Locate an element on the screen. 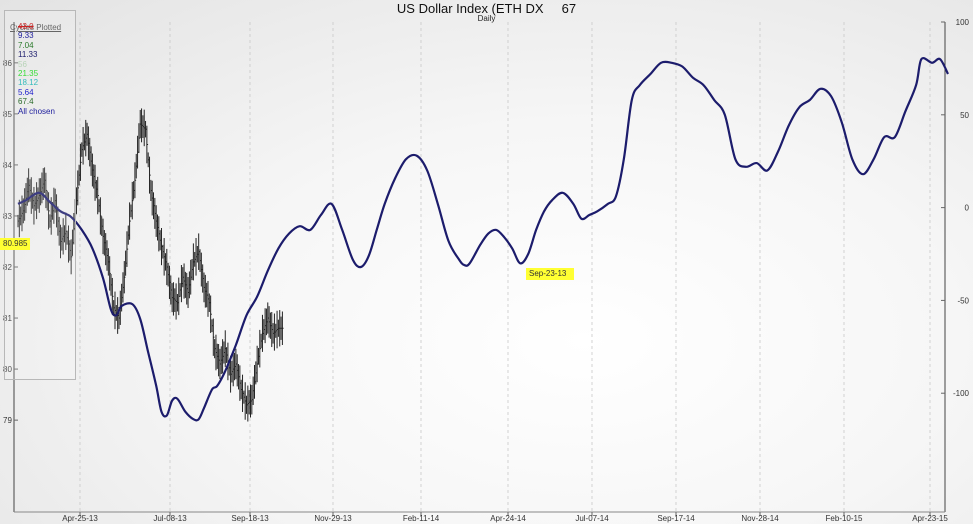  left-tick-label: 79 is located at coordinates (7, 420).